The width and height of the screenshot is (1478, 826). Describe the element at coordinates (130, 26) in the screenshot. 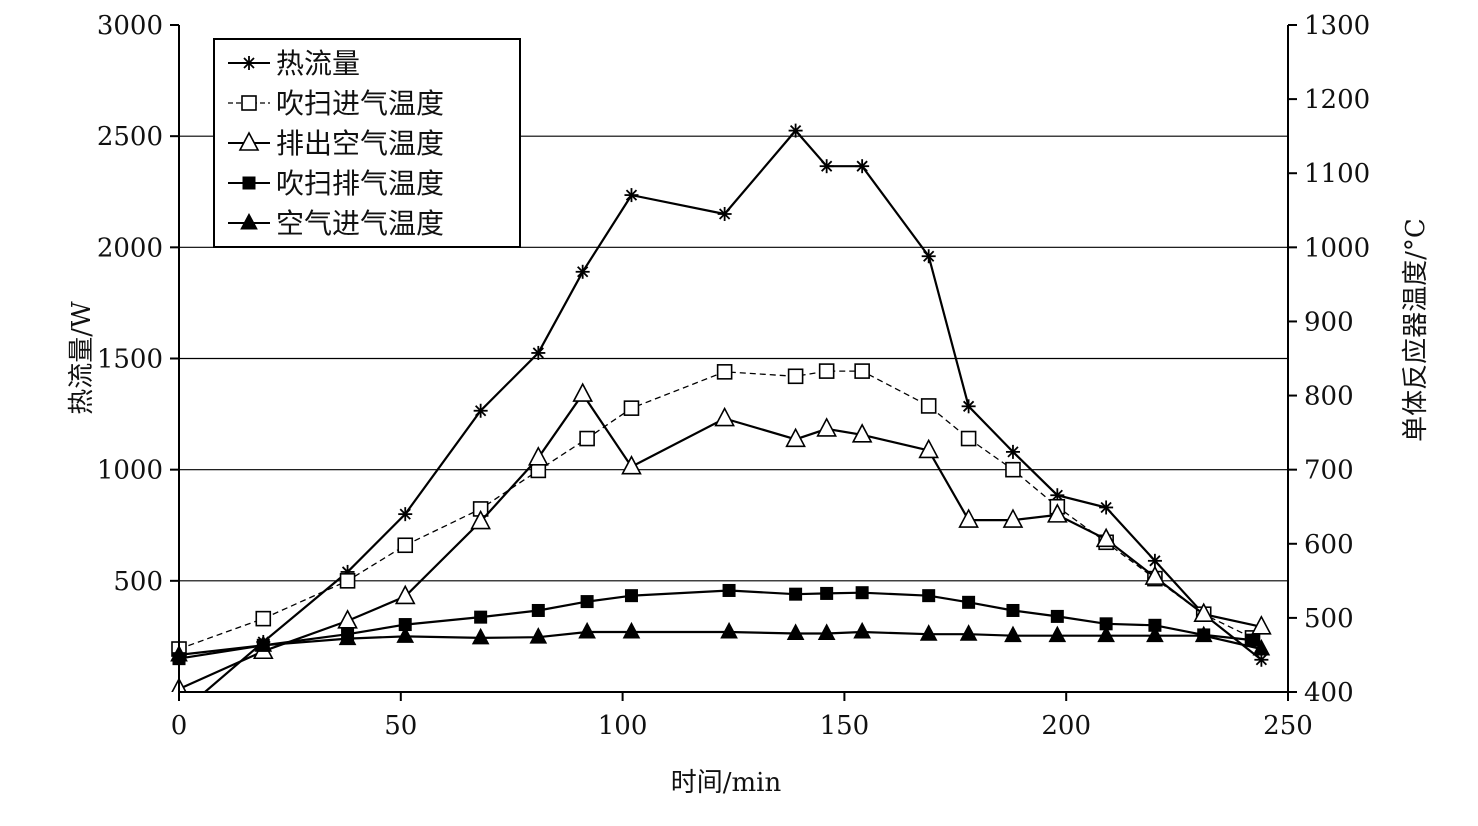

I see `y-left-tick-label: 3000` at that location.